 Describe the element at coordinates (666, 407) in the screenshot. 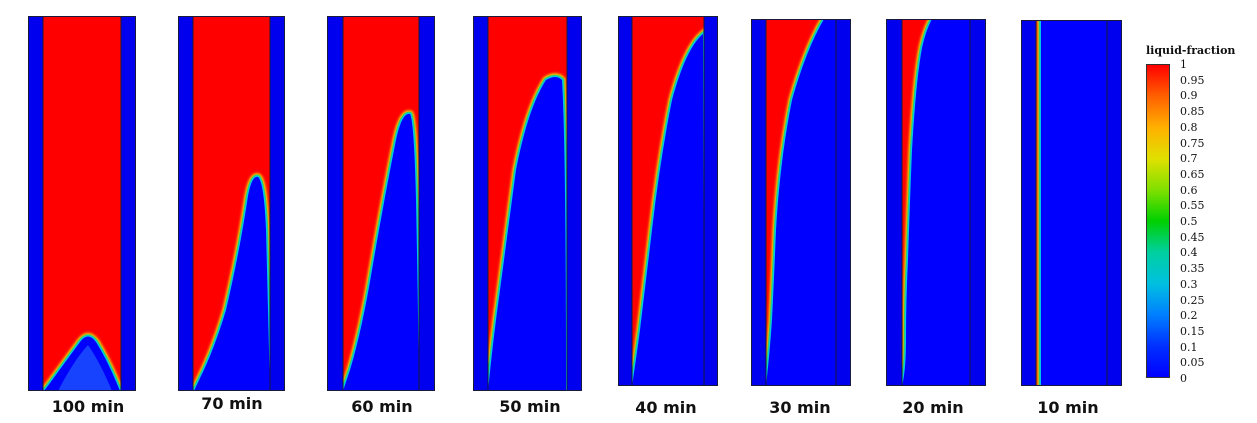

I see `panel-label-40: 40 min` at that location.